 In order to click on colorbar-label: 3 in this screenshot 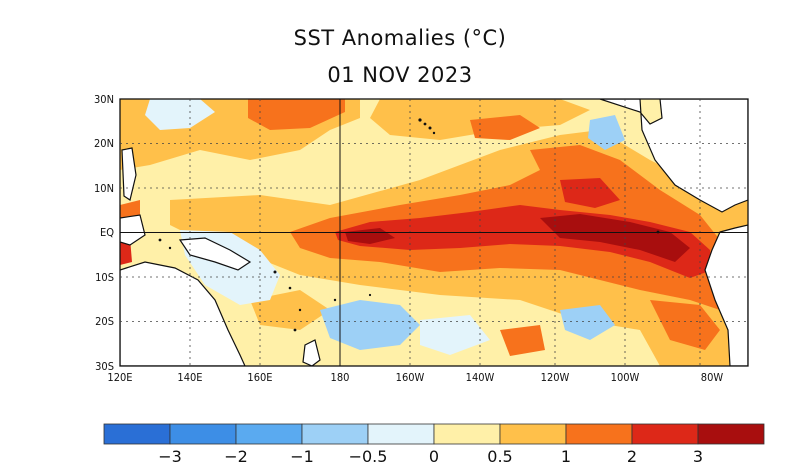, I will do `click(698, 456)`.